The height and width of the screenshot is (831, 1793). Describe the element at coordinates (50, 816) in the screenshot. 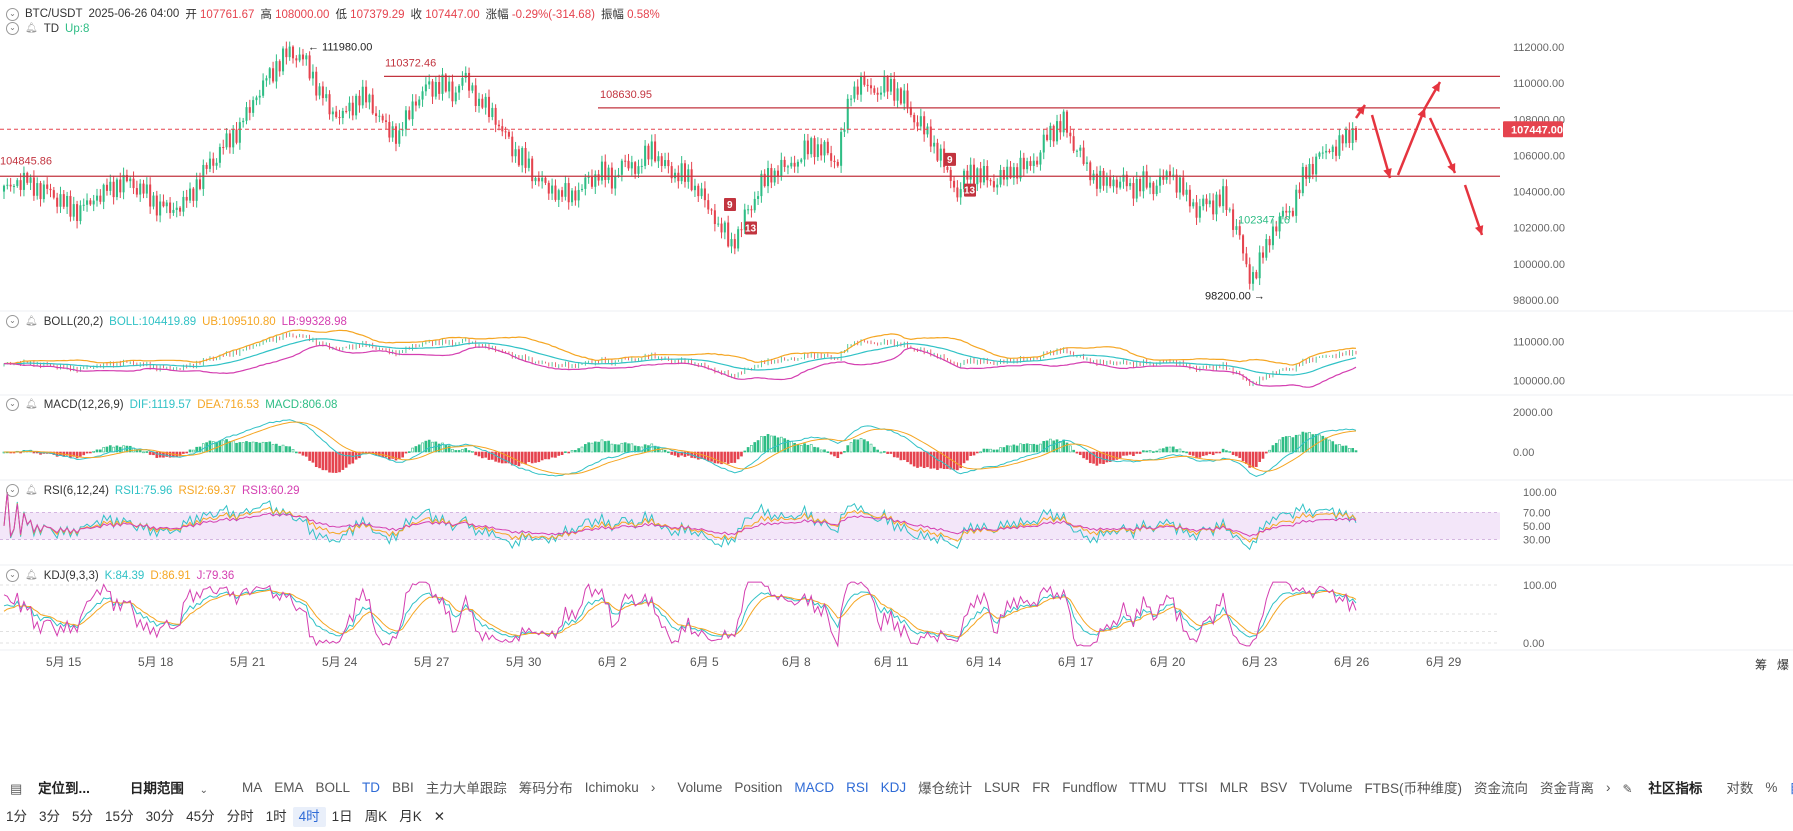

I see `interval-3m: 3分` at that location.